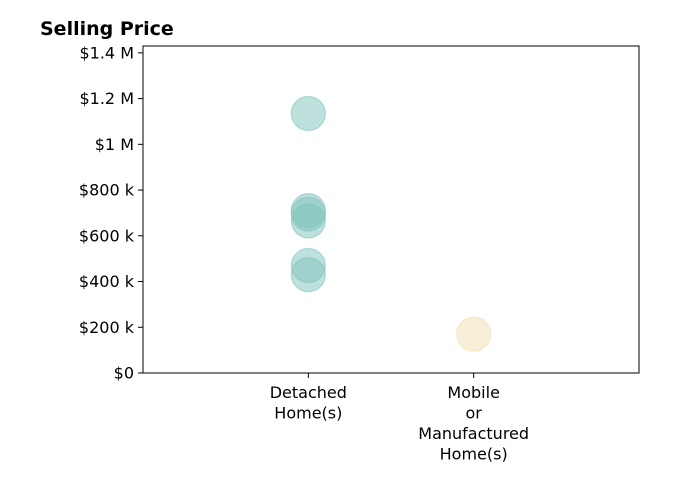 The width and height of the screenshot is (679, 503). I want to click on y-tick-label: $1 M, so click(114, 144).